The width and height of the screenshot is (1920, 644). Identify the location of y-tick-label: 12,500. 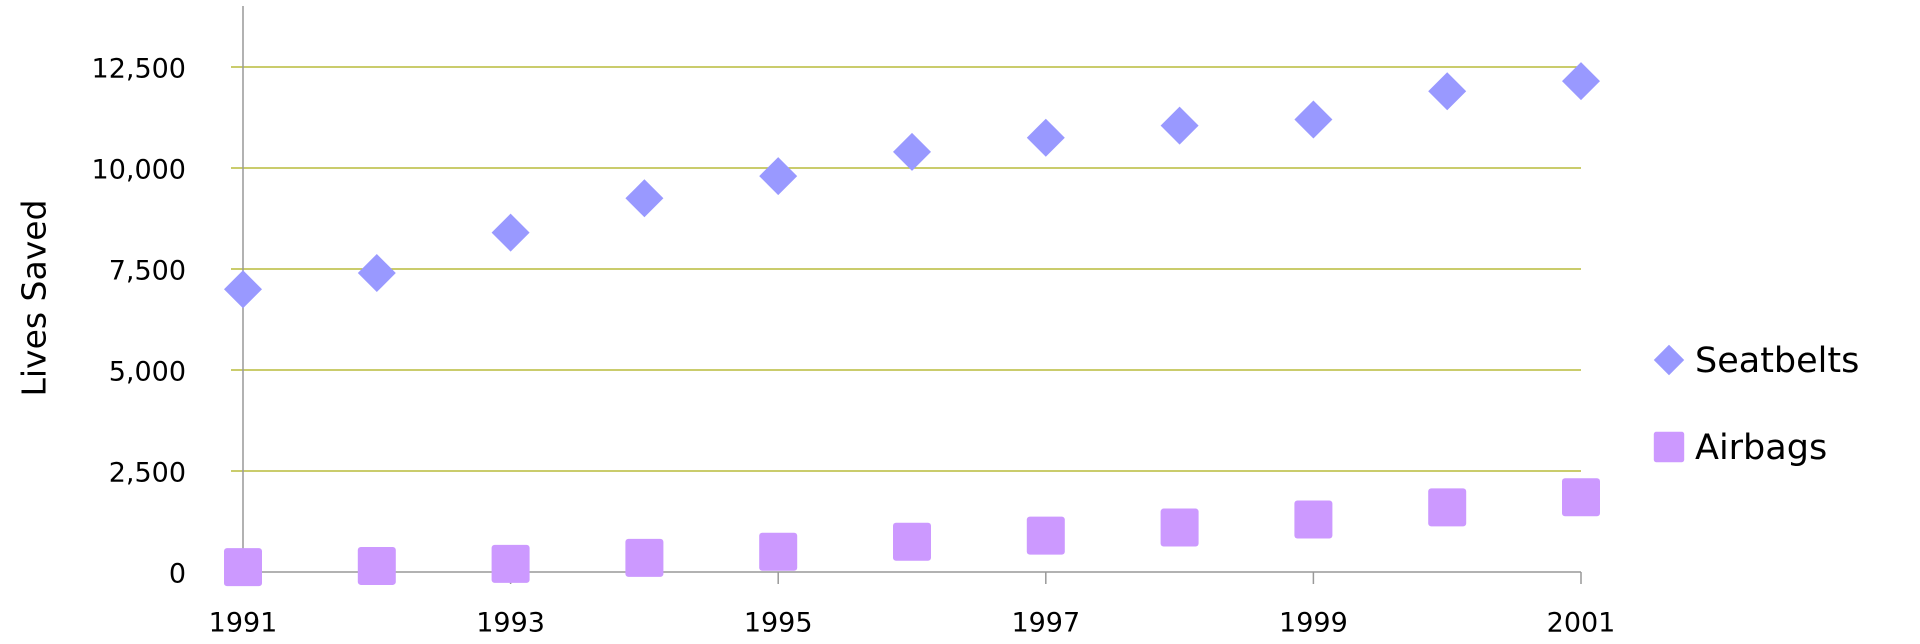
(139, 69).